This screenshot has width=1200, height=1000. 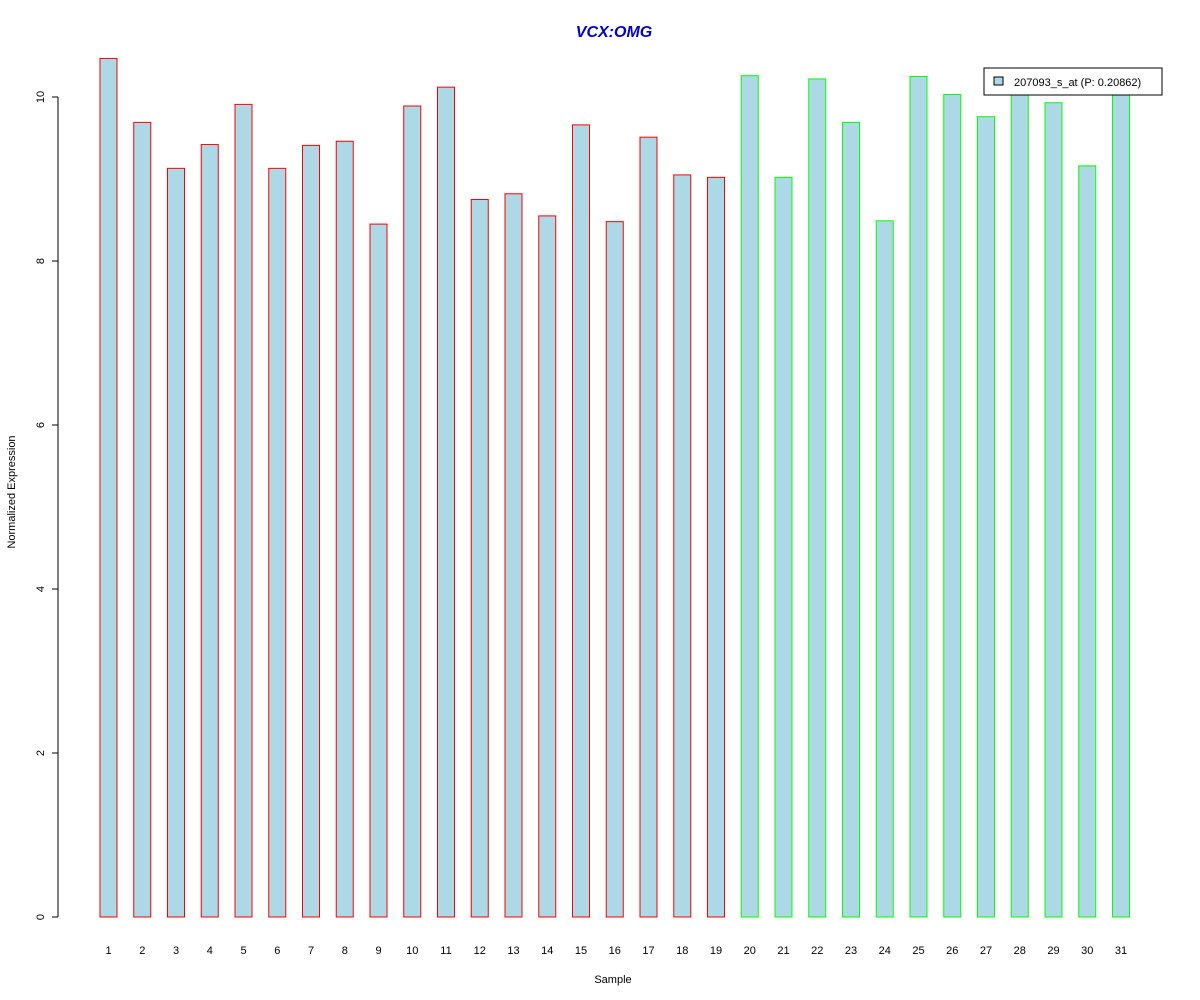 I want to click on x-tick-label: 24, so click(x=885, y=951).